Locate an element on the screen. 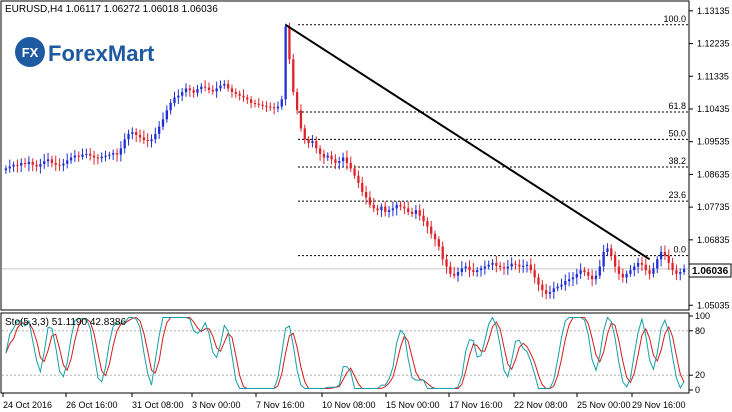 The width and height of the screenshot is (732, 412). current-price-label: 1.06036 is located at coordinates (710, 271).